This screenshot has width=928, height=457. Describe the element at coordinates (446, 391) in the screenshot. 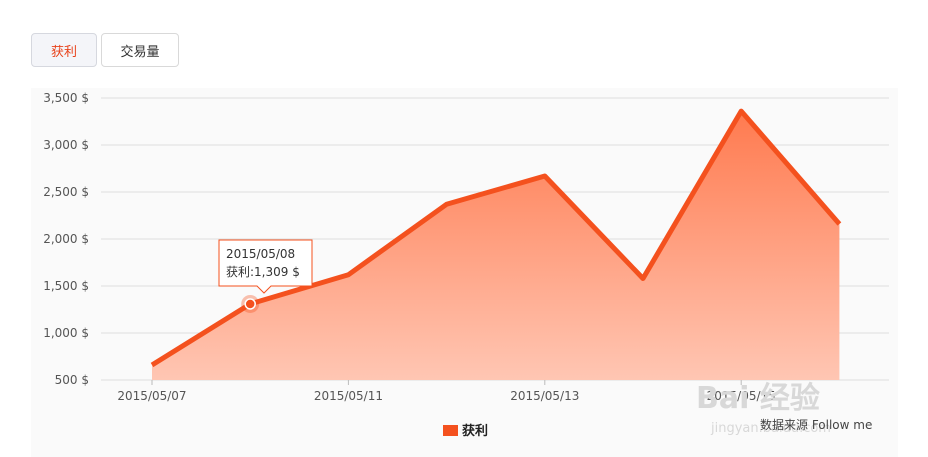

I see `x-axis-labels: 2015/05/07 2015/05/11 2015/05/13 2015/05/15` at that location.